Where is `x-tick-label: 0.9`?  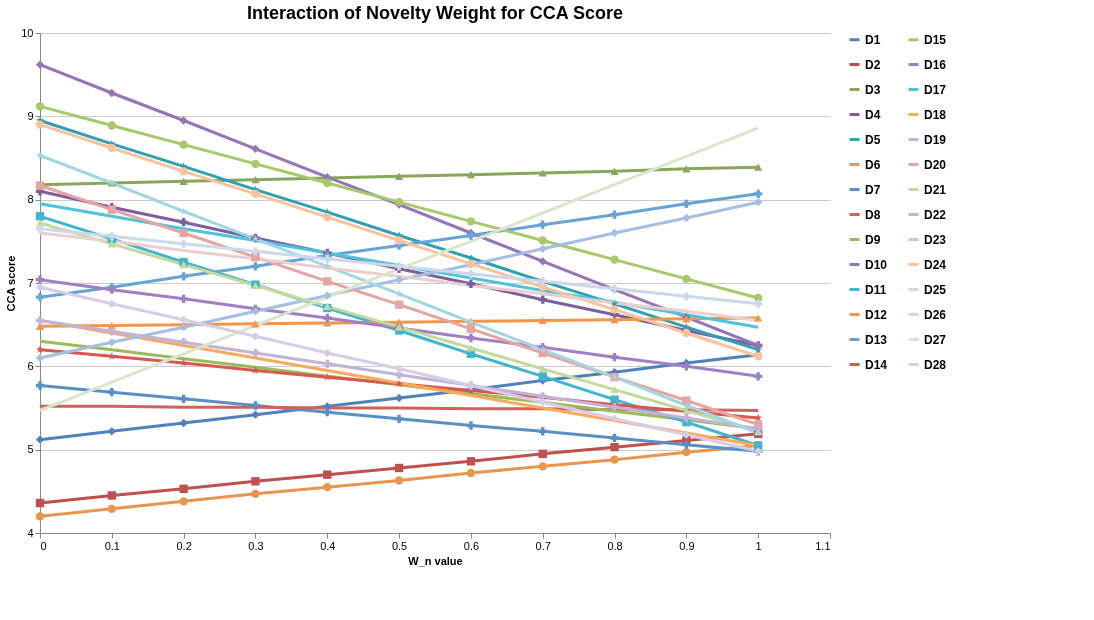
x-tick-label: 0.9 is located at coordinates (687, 545).